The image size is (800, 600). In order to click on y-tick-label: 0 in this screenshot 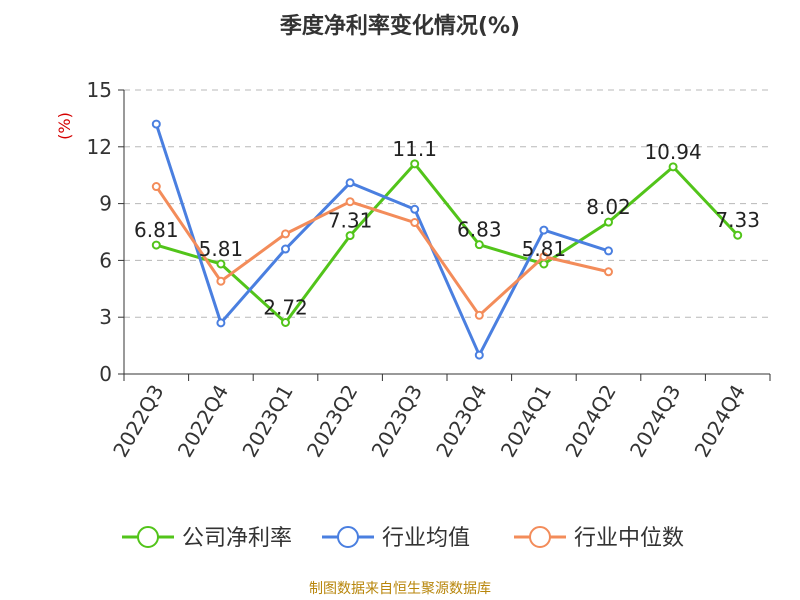, I will do `click(105, 374)`.